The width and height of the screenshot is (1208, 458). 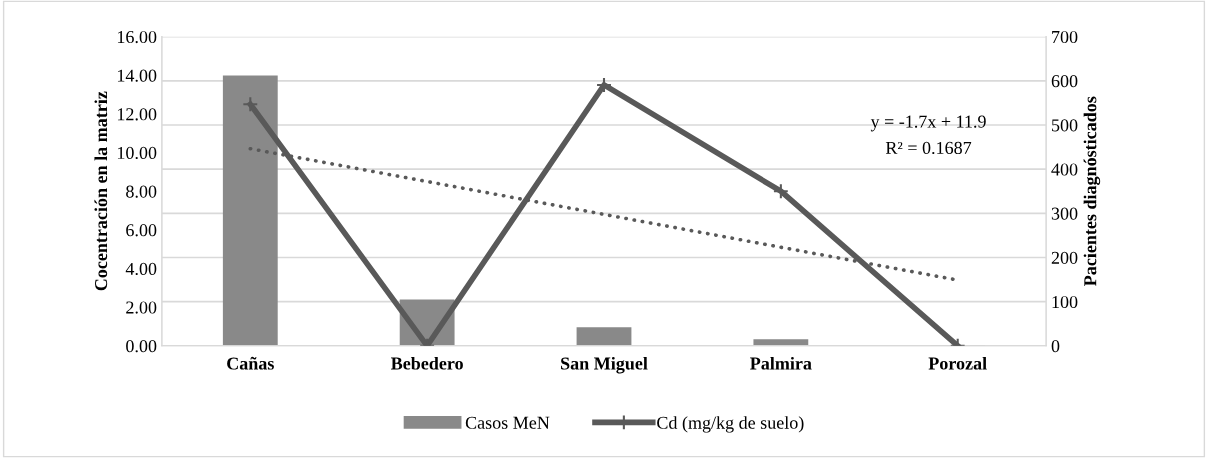 I want to click on y2-tick-label: 100, so click(x=1065, y=302).